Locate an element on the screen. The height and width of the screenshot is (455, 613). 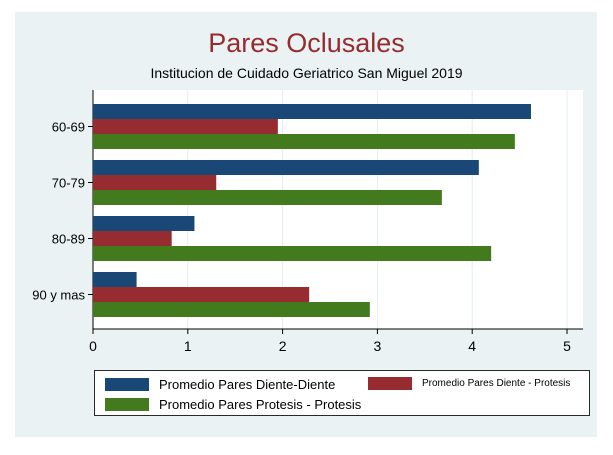
x-tick-label: 5 is located at coordinates (567, 346).